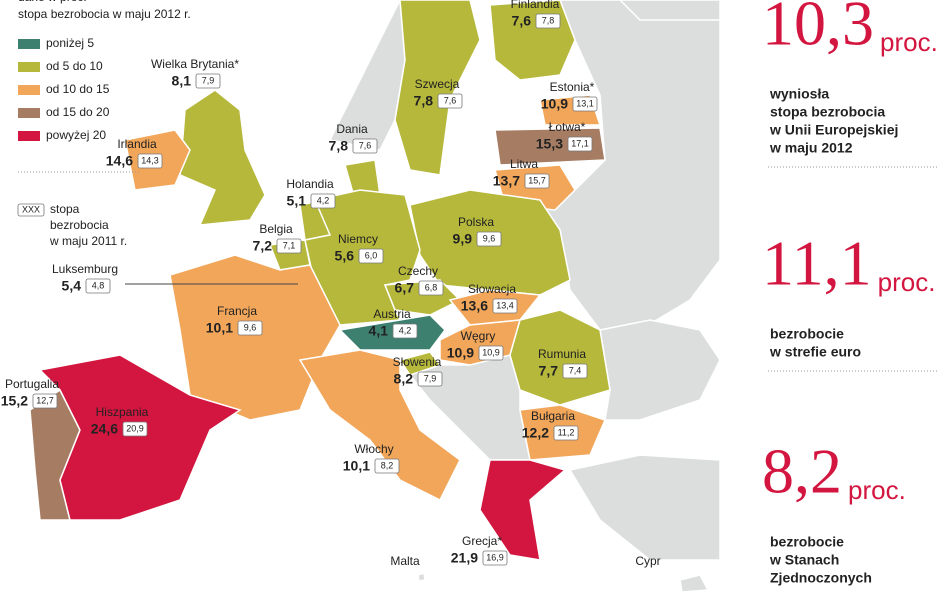 The image size is (948, 593). I want to click on legend-label: od 15 do 20, so click(78, 112).